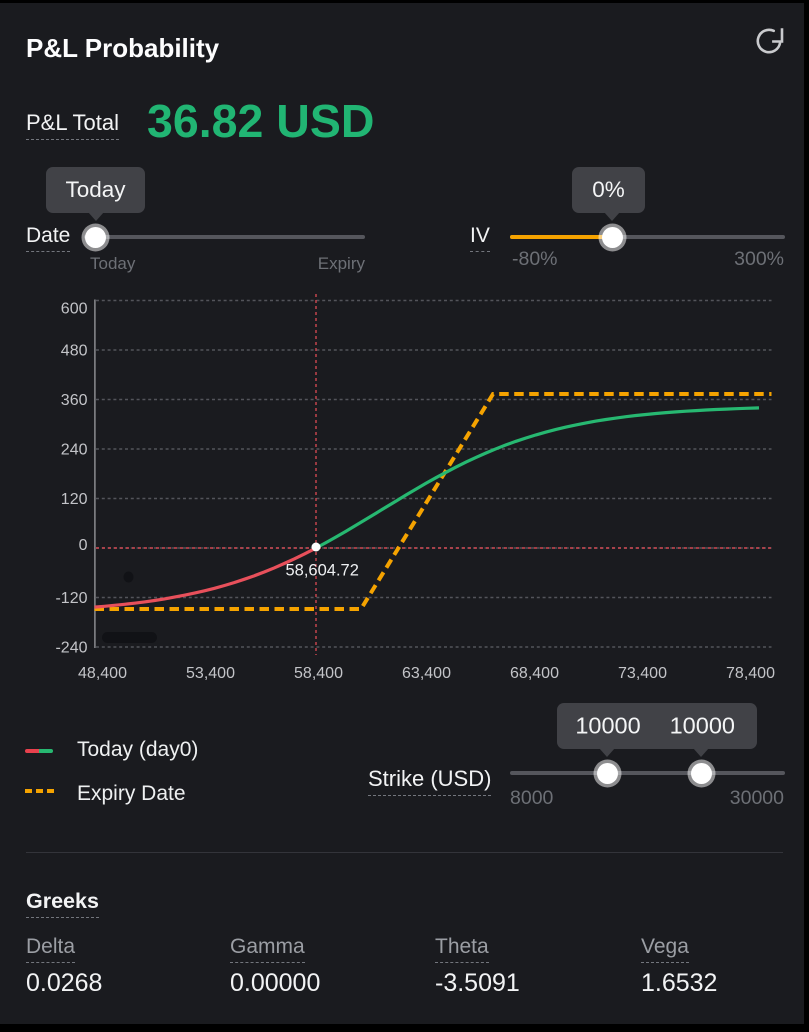 Image resolution: width=809 pixels, height=1032 pixels. Describe the element at coordinates (71, 598) in the screenshot. I see `svg-text: -120` at that location.